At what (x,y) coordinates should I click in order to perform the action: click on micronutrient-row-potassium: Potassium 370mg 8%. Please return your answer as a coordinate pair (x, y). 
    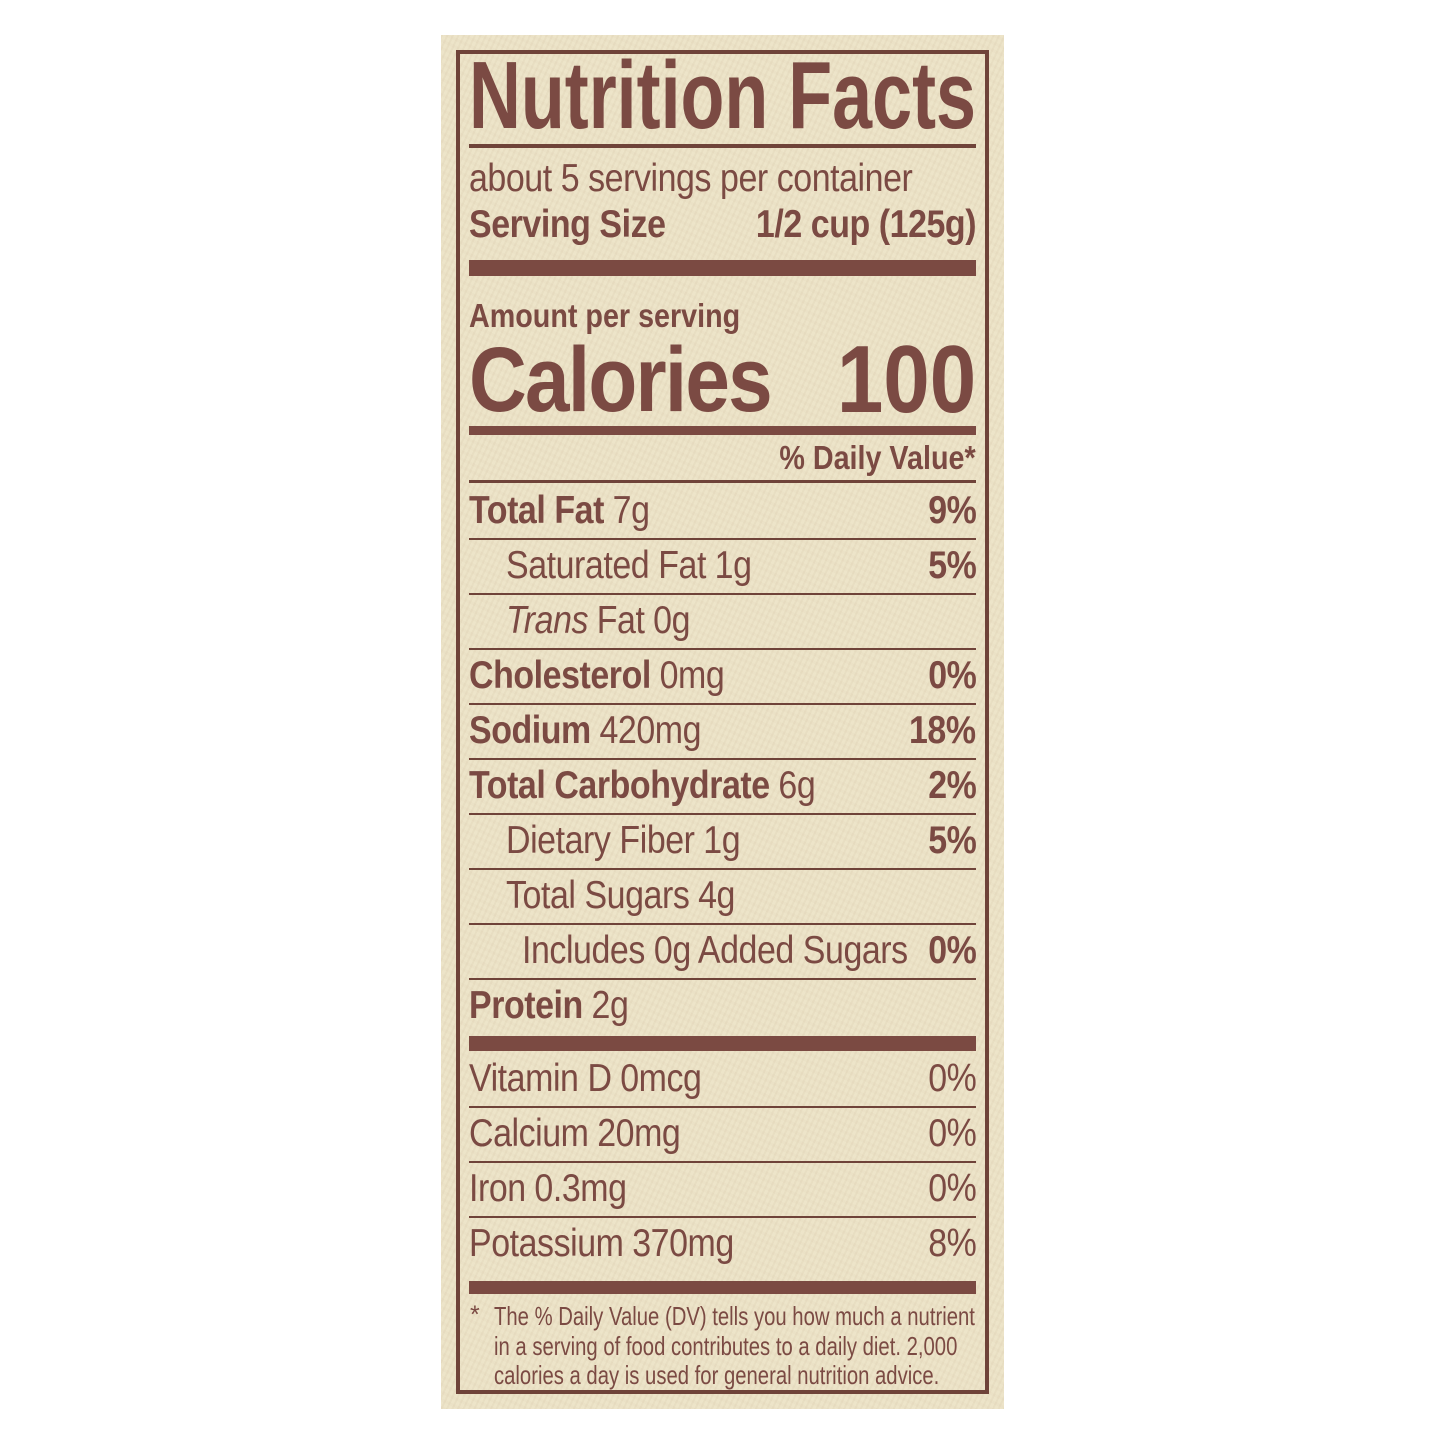
    Looking at the image, I should click on (722, 1243).